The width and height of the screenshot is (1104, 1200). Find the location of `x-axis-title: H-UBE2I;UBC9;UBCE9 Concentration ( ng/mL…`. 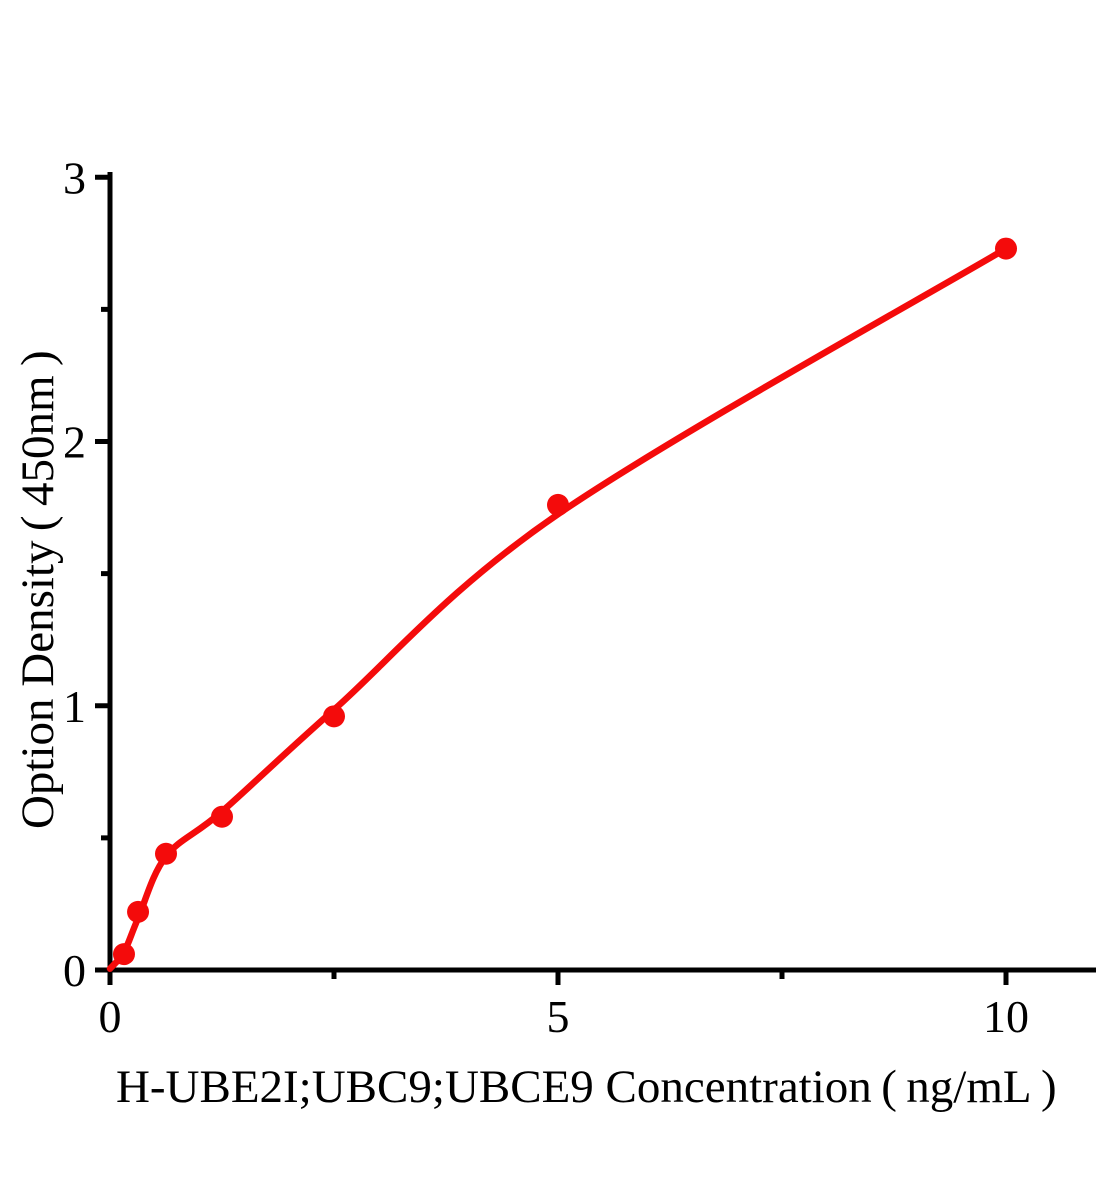

x-axis-title: H-UBE2I;UBC9;UBCE9 Concentration ( ng/mL… is located at coordinates (591, 1087).